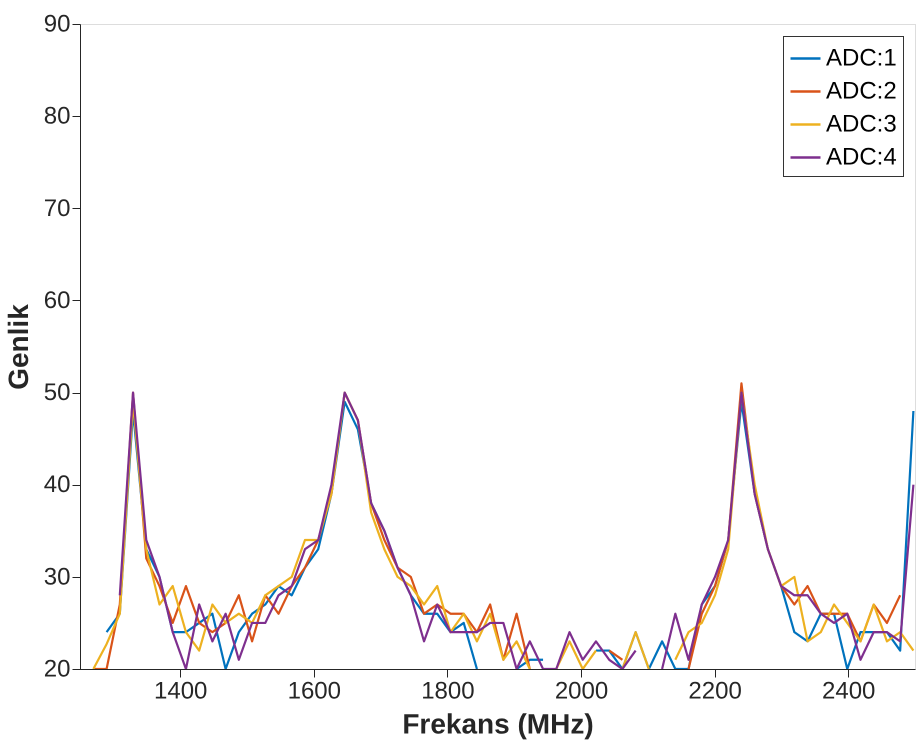  I want to click on y-axis-title: Genlik, so click(18, 347).